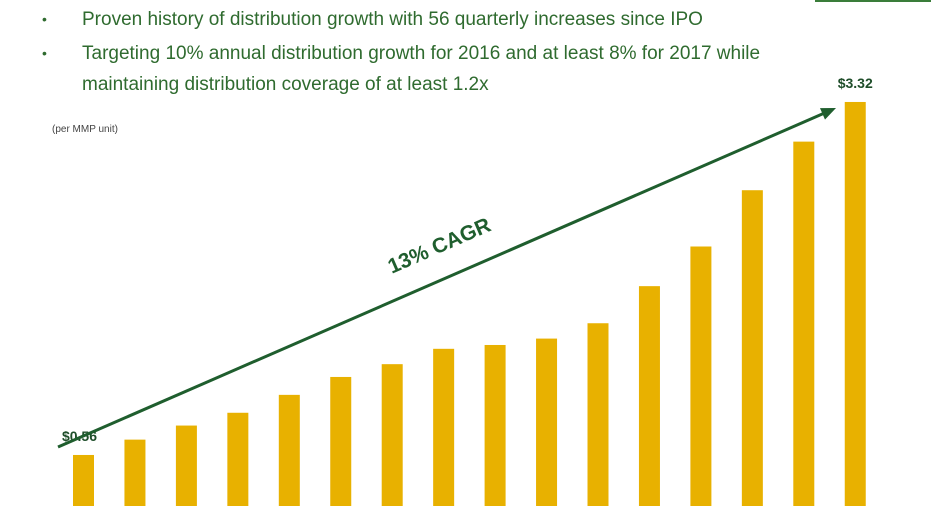  I want to click on unit-note: (per MMP unit), so click(85, 129).